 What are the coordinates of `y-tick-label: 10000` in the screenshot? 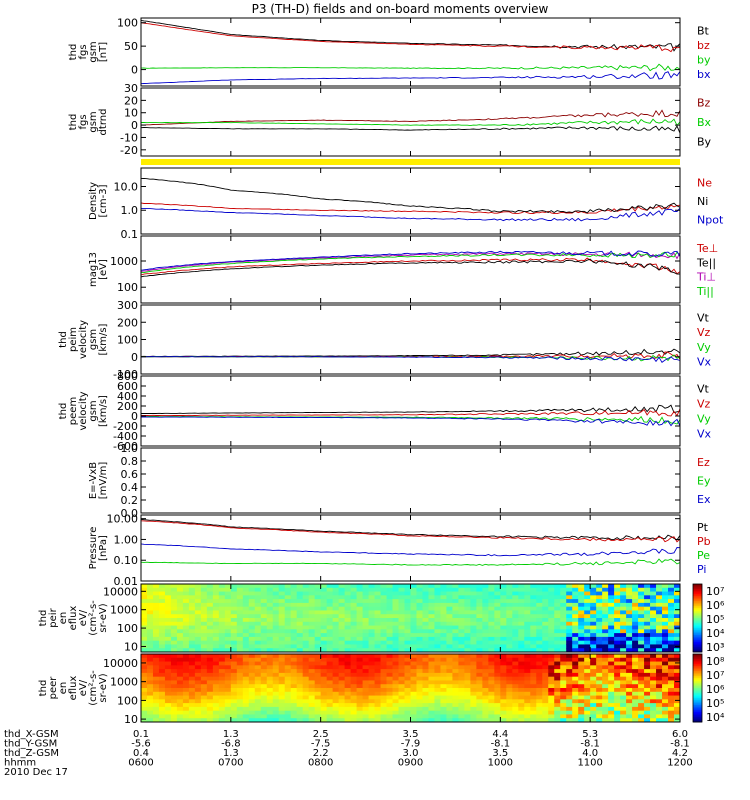 It's located at (120, 591).